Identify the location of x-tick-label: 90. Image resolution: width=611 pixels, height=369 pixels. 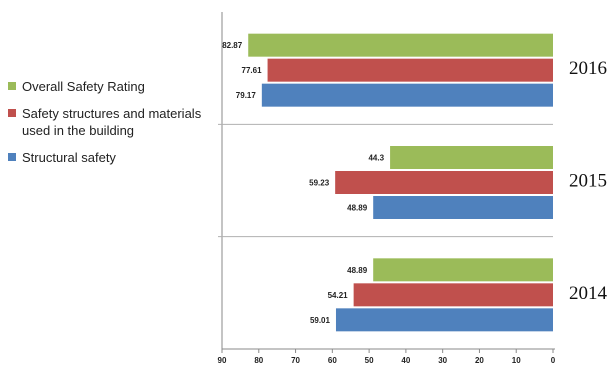
(222, 360).